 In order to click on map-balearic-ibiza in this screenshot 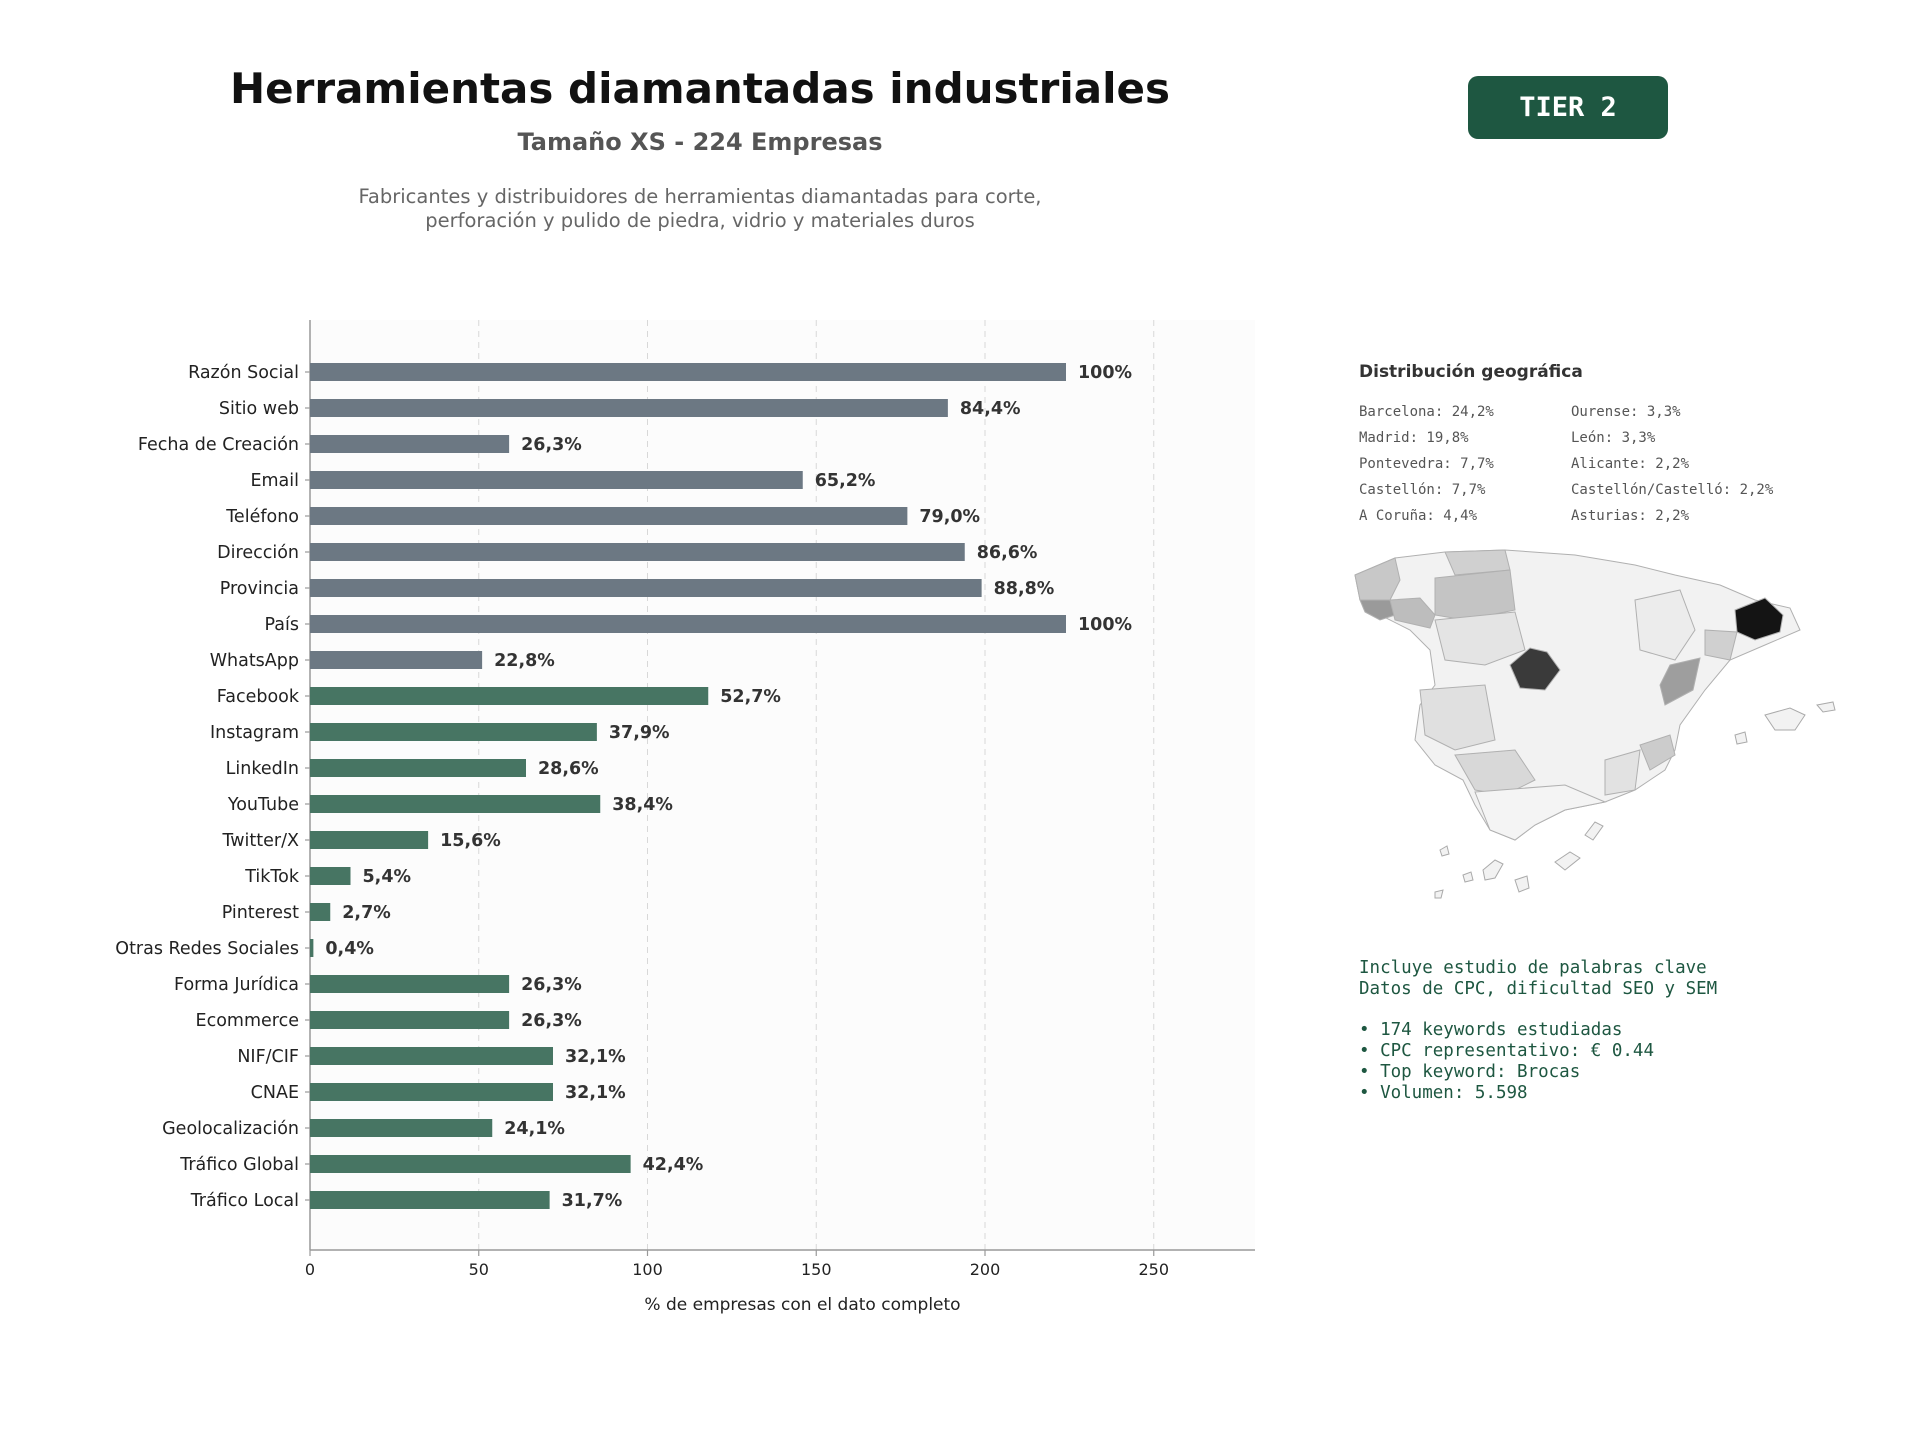, I will do `click(1741, 738)`.